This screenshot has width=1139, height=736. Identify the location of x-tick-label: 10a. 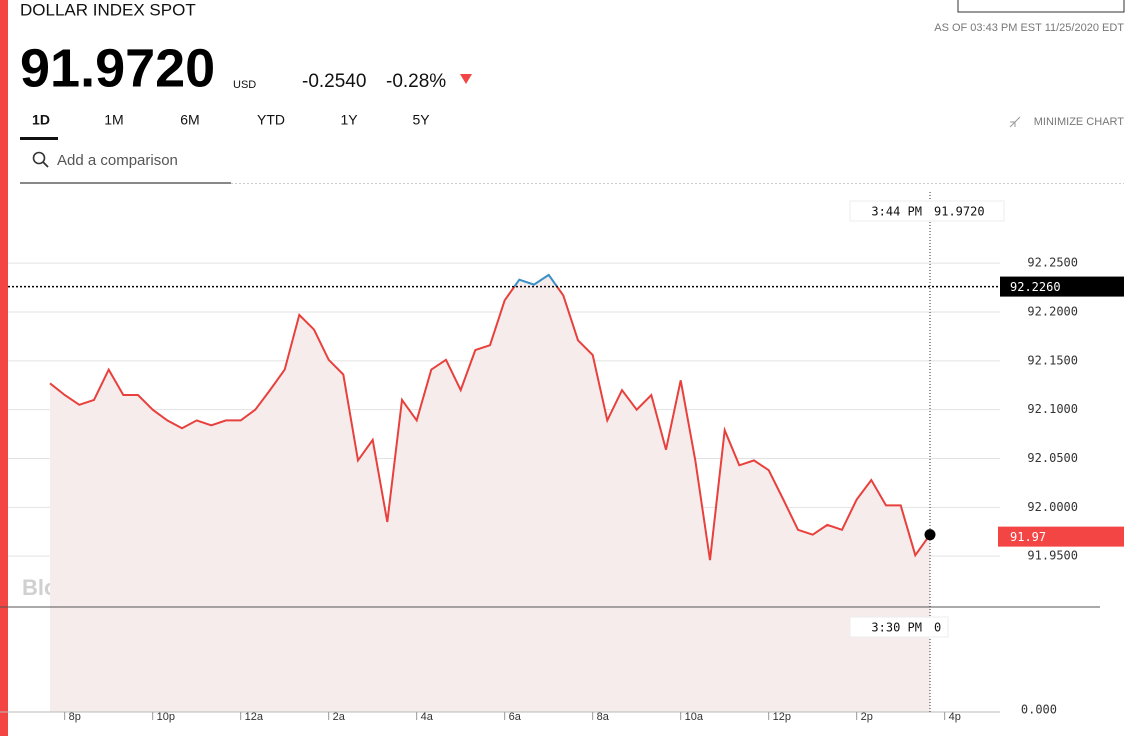
(694, 717).